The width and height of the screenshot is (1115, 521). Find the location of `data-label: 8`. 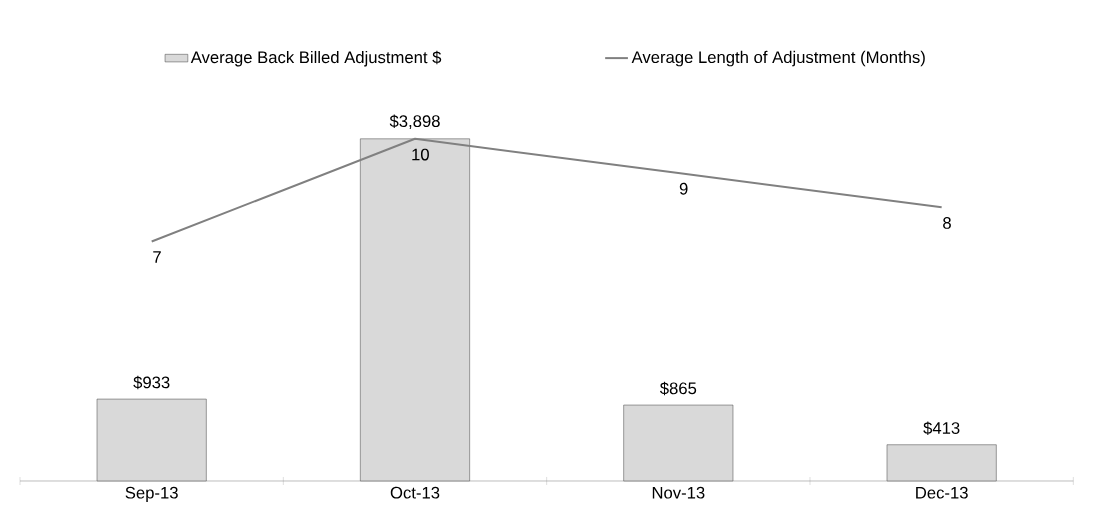

data-label: 8 is located at coordinates (947, 223).